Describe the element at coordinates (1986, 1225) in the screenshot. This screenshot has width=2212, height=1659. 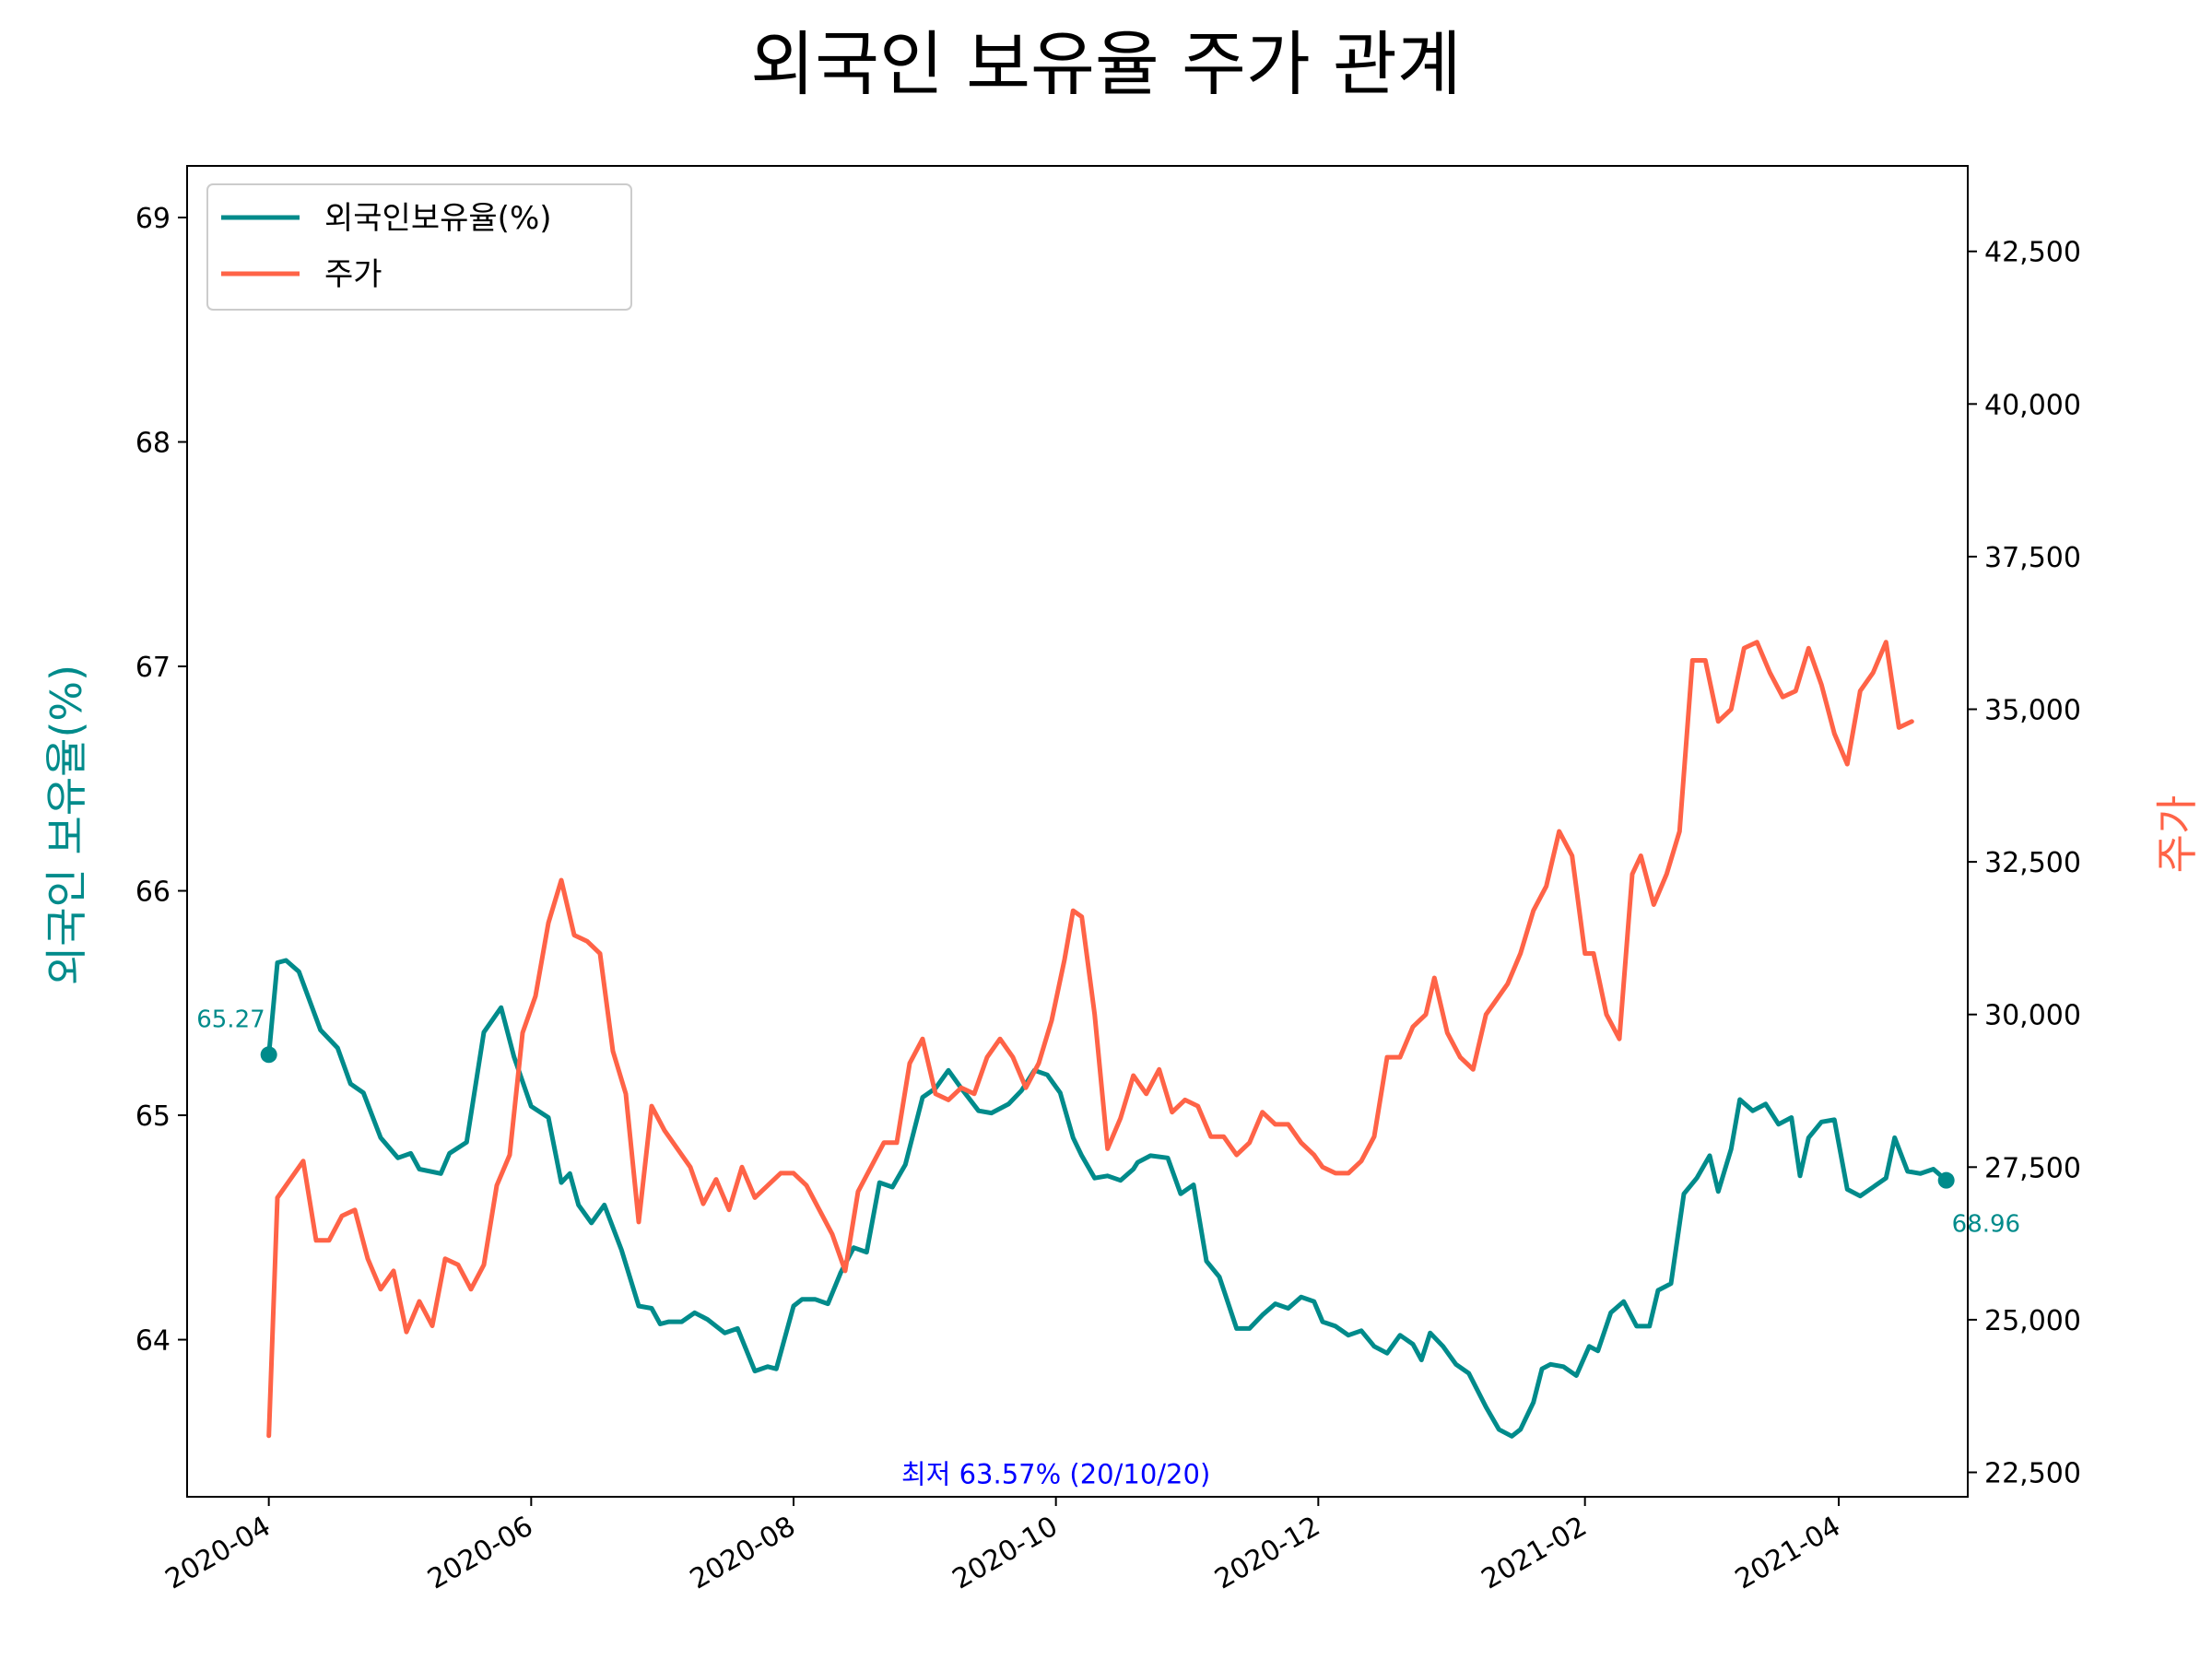
I see `annotation-end-value: 68.96` at that location.